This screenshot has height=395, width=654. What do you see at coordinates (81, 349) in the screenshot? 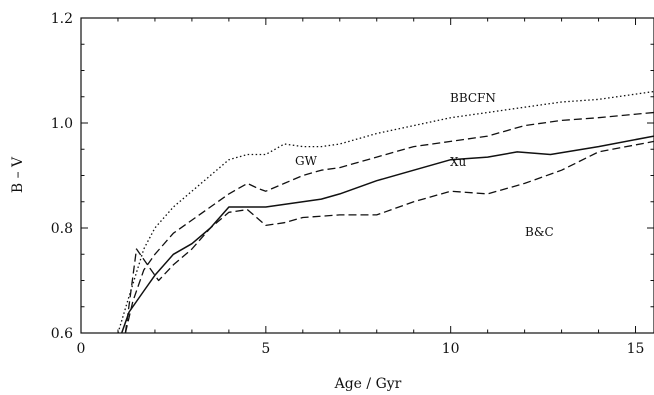
I see `x-tick-label: 0` at bounding box center [81, 349].